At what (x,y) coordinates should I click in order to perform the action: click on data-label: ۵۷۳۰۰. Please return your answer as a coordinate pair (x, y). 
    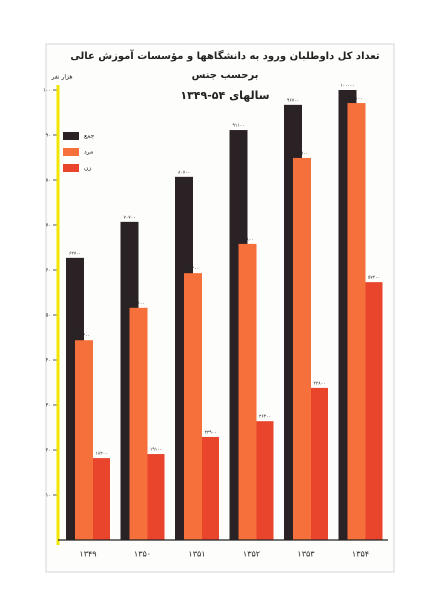
    Looking at the image, I should click on (374, 278).